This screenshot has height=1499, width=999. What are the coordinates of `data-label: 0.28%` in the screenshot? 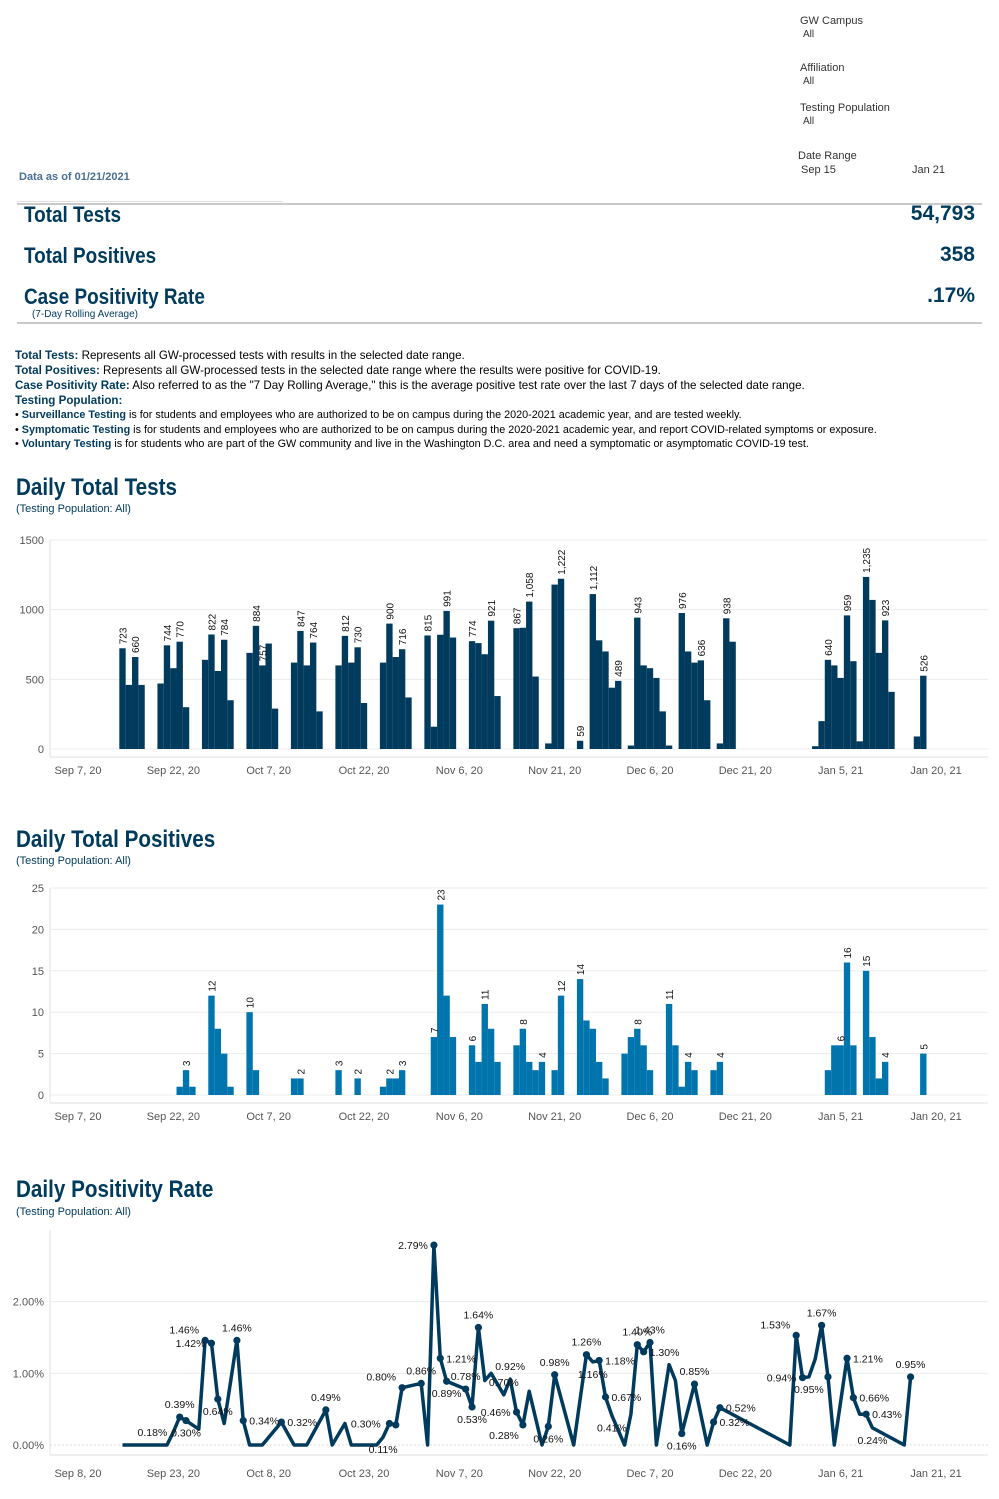 It's located at (504, 1436).